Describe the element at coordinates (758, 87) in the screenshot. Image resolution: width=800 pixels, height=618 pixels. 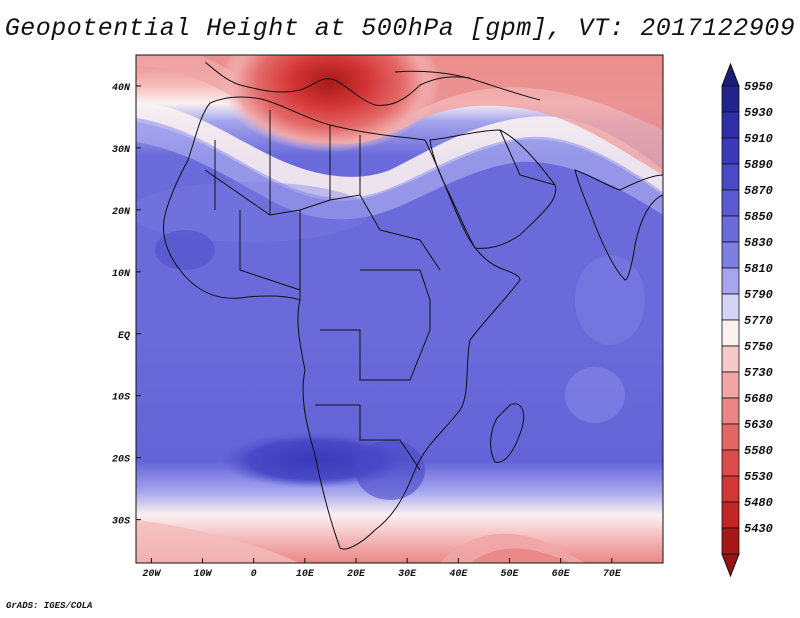
I see `colorbar-label: 5950` at that location.